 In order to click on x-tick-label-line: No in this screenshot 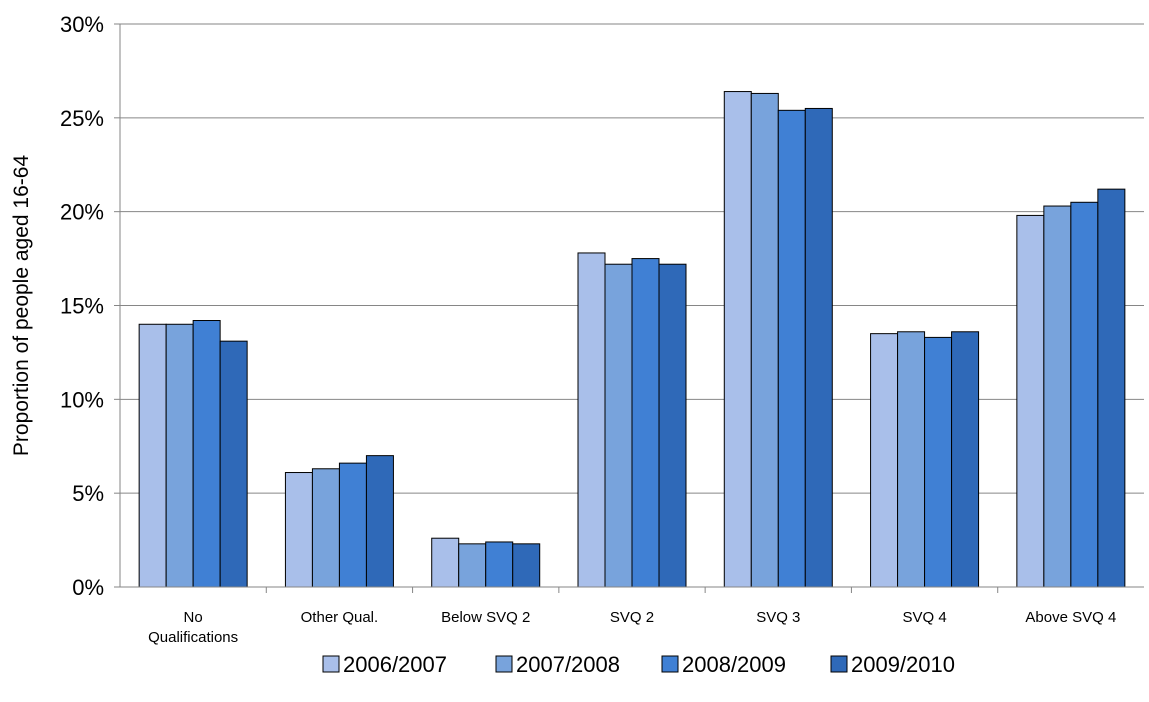, I will do `click(193, 617)`.